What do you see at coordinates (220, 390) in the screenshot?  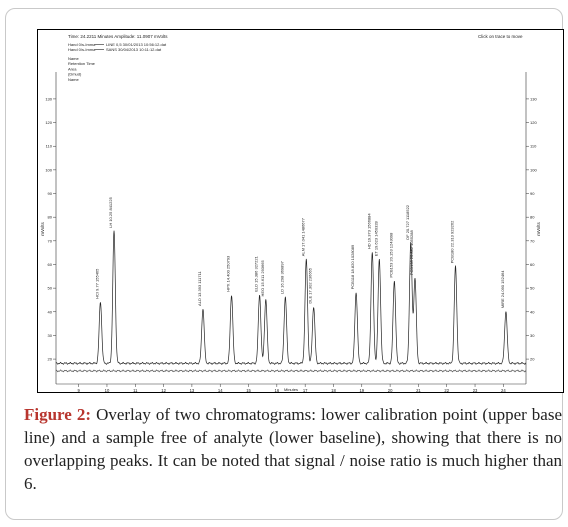 I see `x-tick-label: 14` at bounding box center [220, 390].